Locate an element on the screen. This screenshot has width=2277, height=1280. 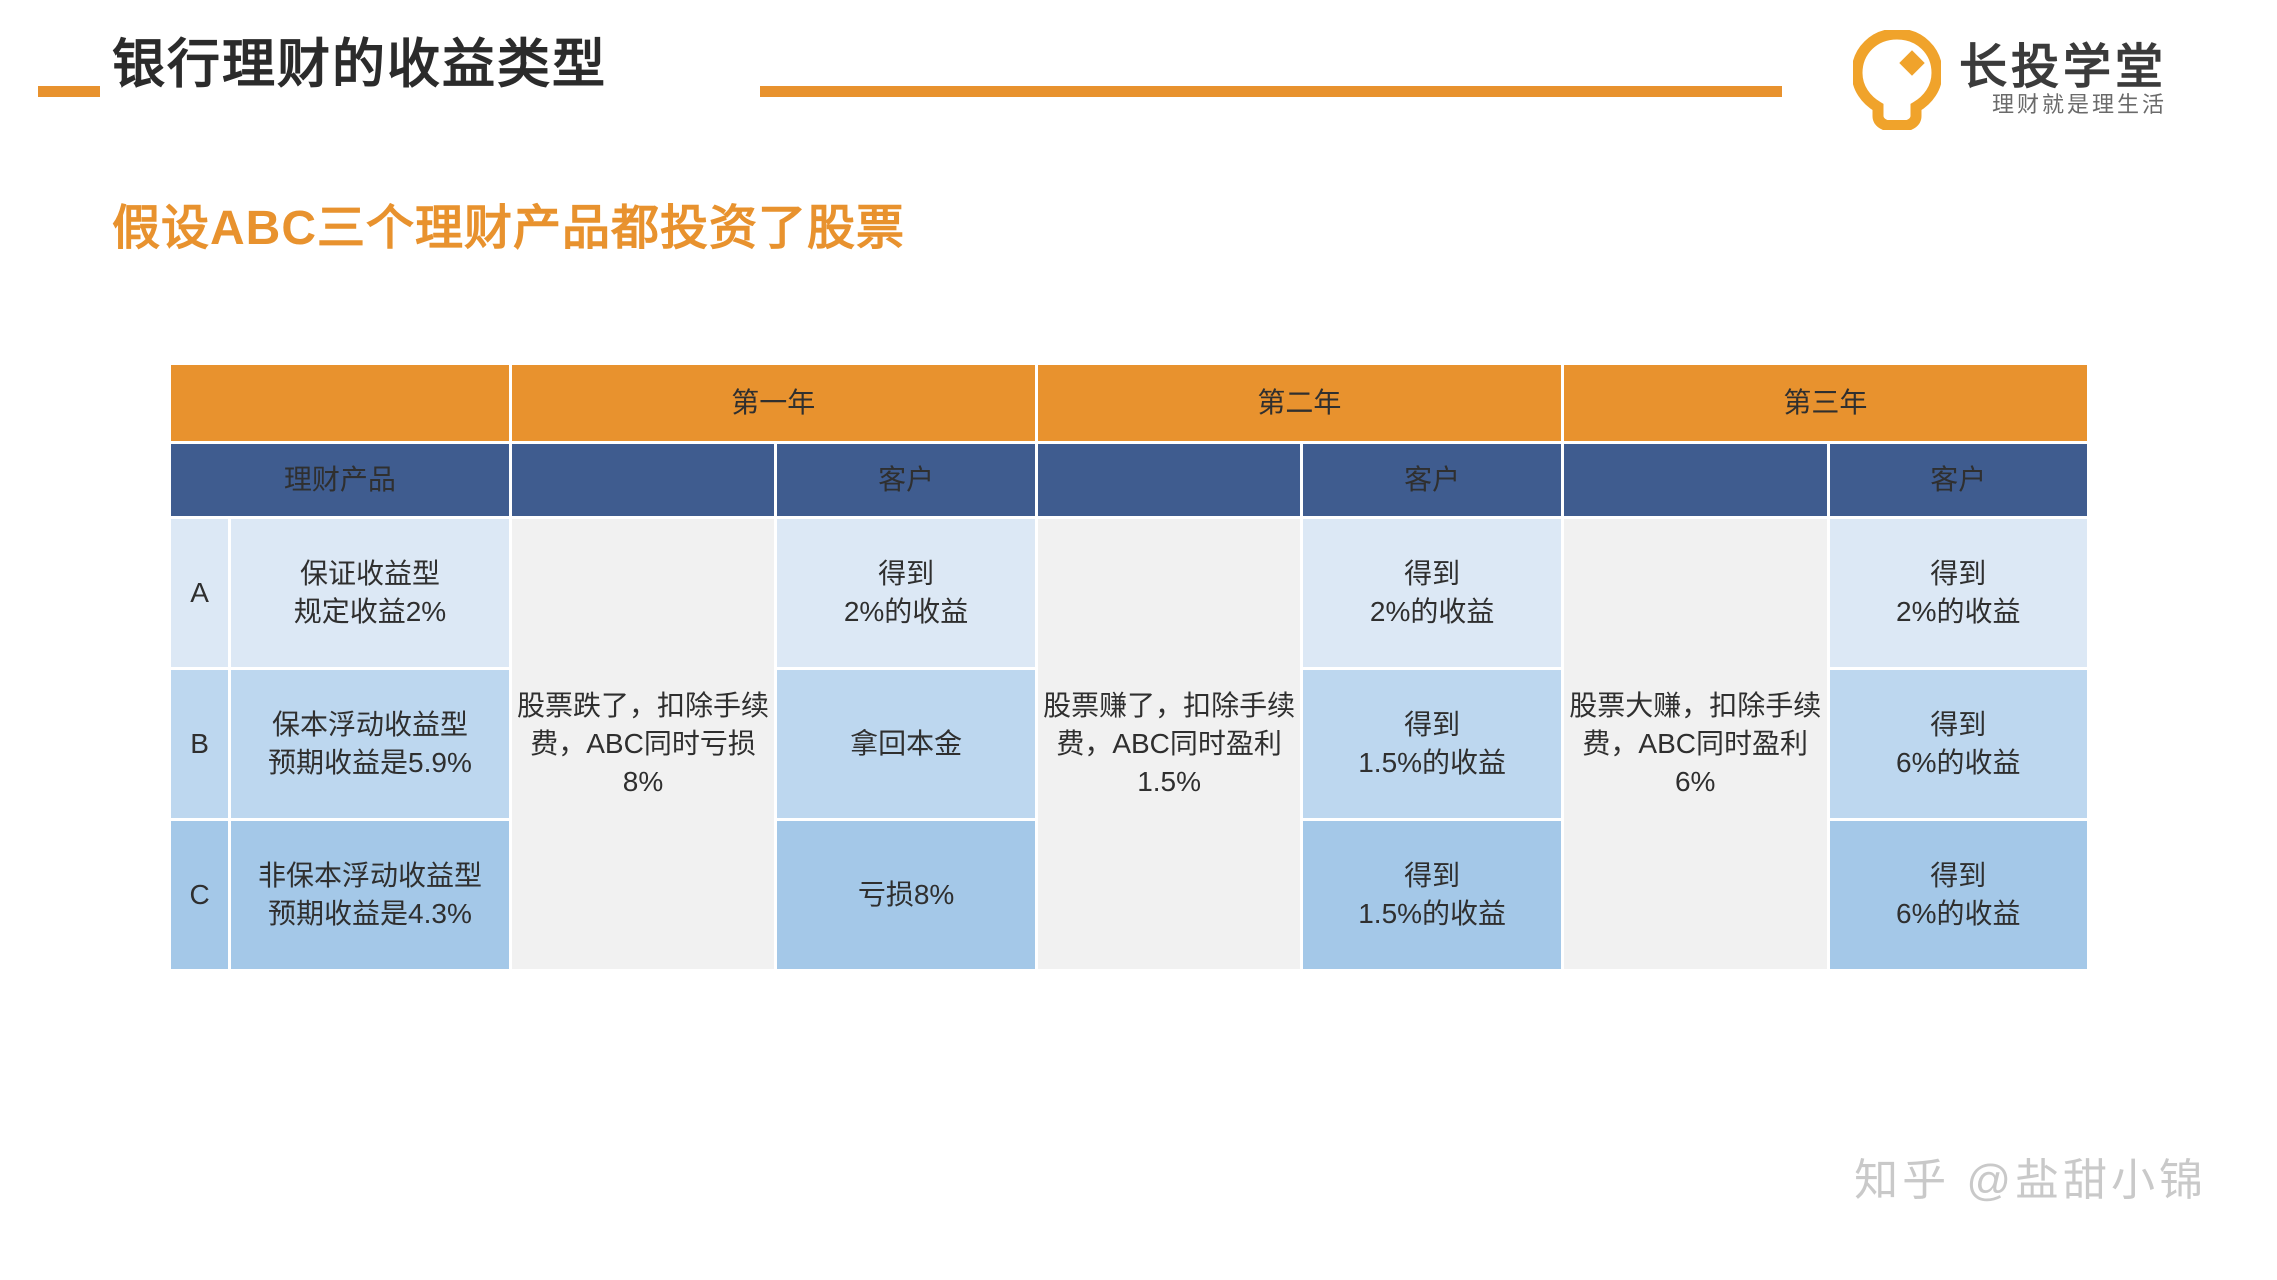
title-rule-right is located at coordinates (1271, 91).